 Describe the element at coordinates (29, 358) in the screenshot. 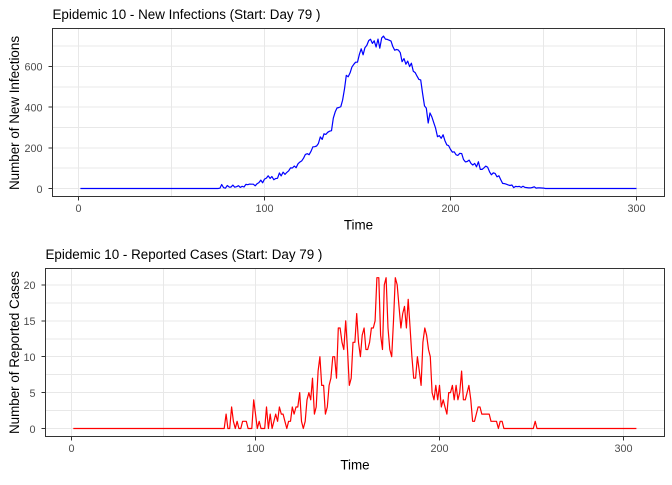

I see `svg-text: 10` at that location.